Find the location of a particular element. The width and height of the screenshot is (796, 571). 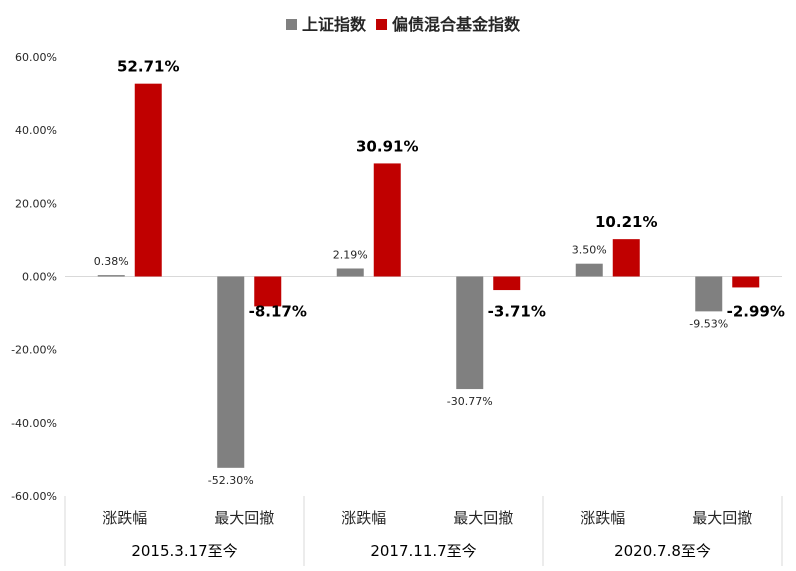

legend: 上证指数 偏债混合基金指数 is located at coordinates (403, 24).